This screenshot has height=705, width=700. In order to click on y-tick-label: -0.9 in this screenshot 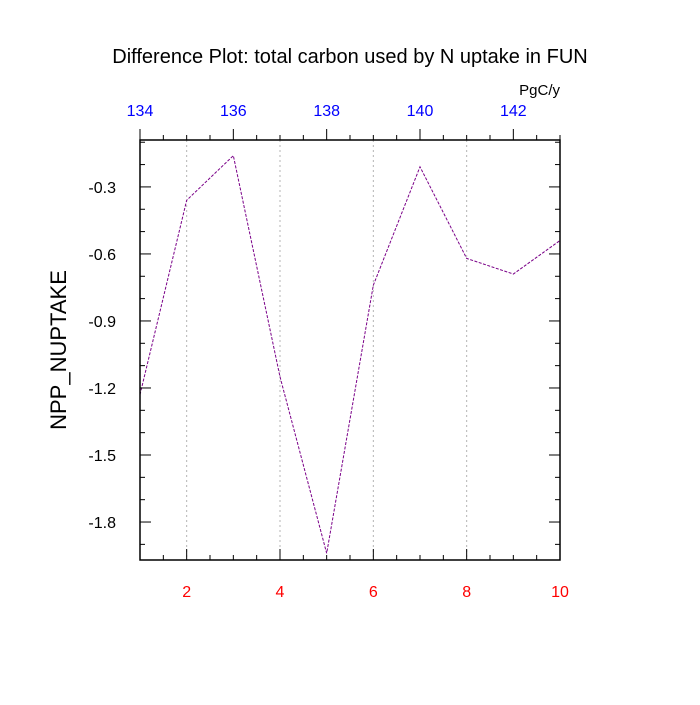, I will do `click(102, 322)`.